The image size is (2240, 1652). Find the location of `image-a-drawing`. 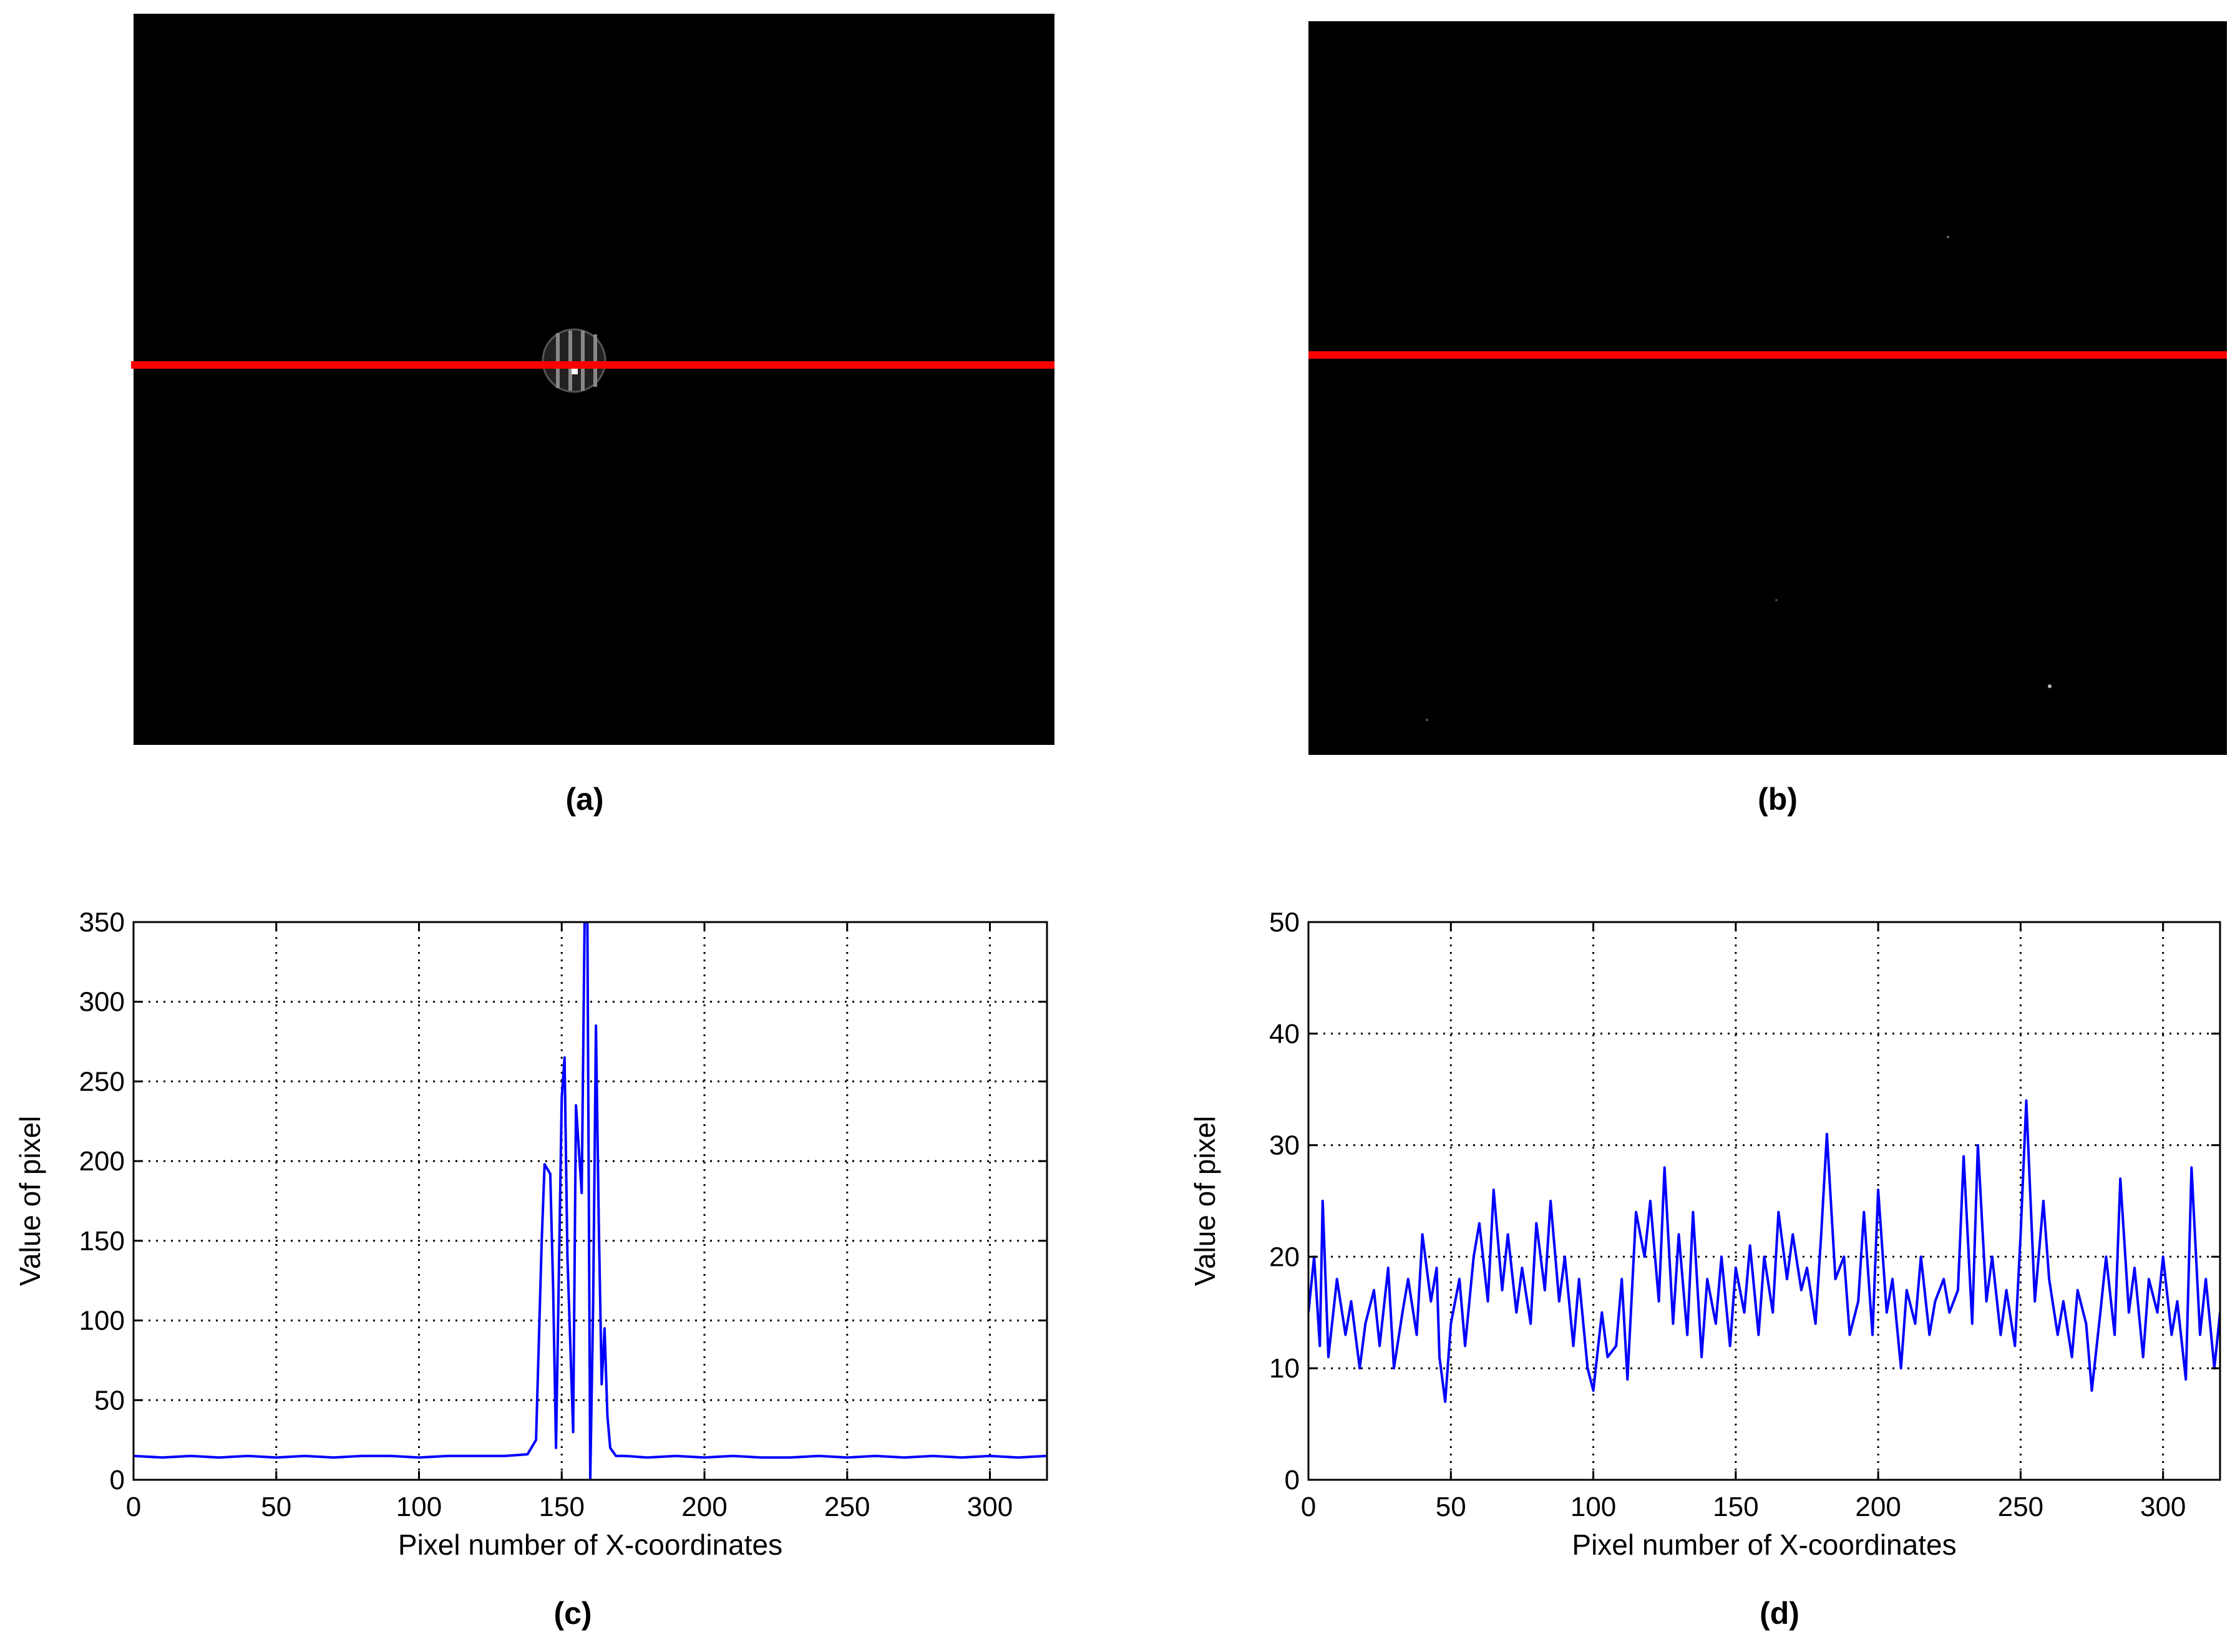

image-a-drawing is located at coordinates (574, 360).